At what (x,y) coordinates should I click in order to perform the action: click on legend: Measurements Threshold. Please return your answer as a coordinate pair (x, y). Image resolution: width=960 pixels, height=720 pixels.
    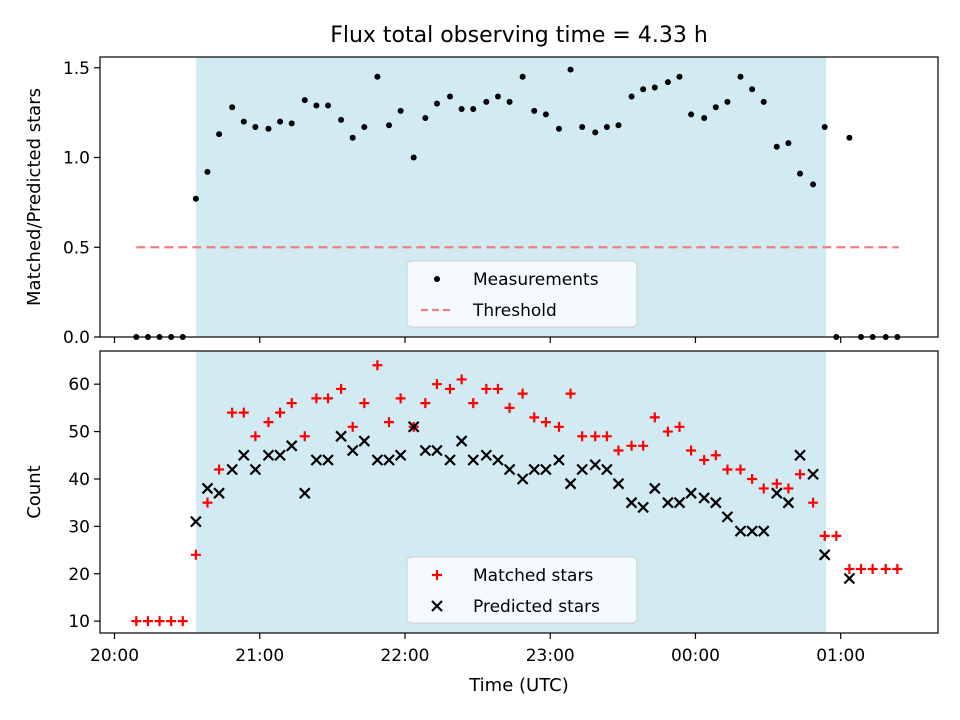
    Looking at the image, I should click on (522, 294).